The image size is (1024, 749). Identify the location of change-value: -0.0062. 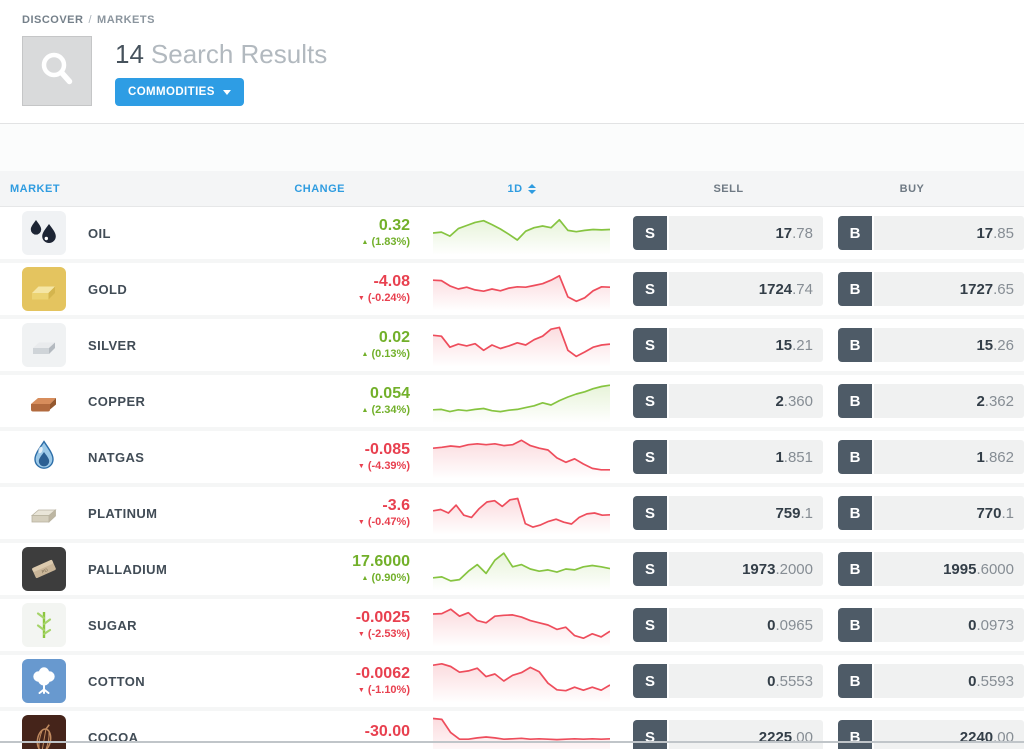
(382, 673).